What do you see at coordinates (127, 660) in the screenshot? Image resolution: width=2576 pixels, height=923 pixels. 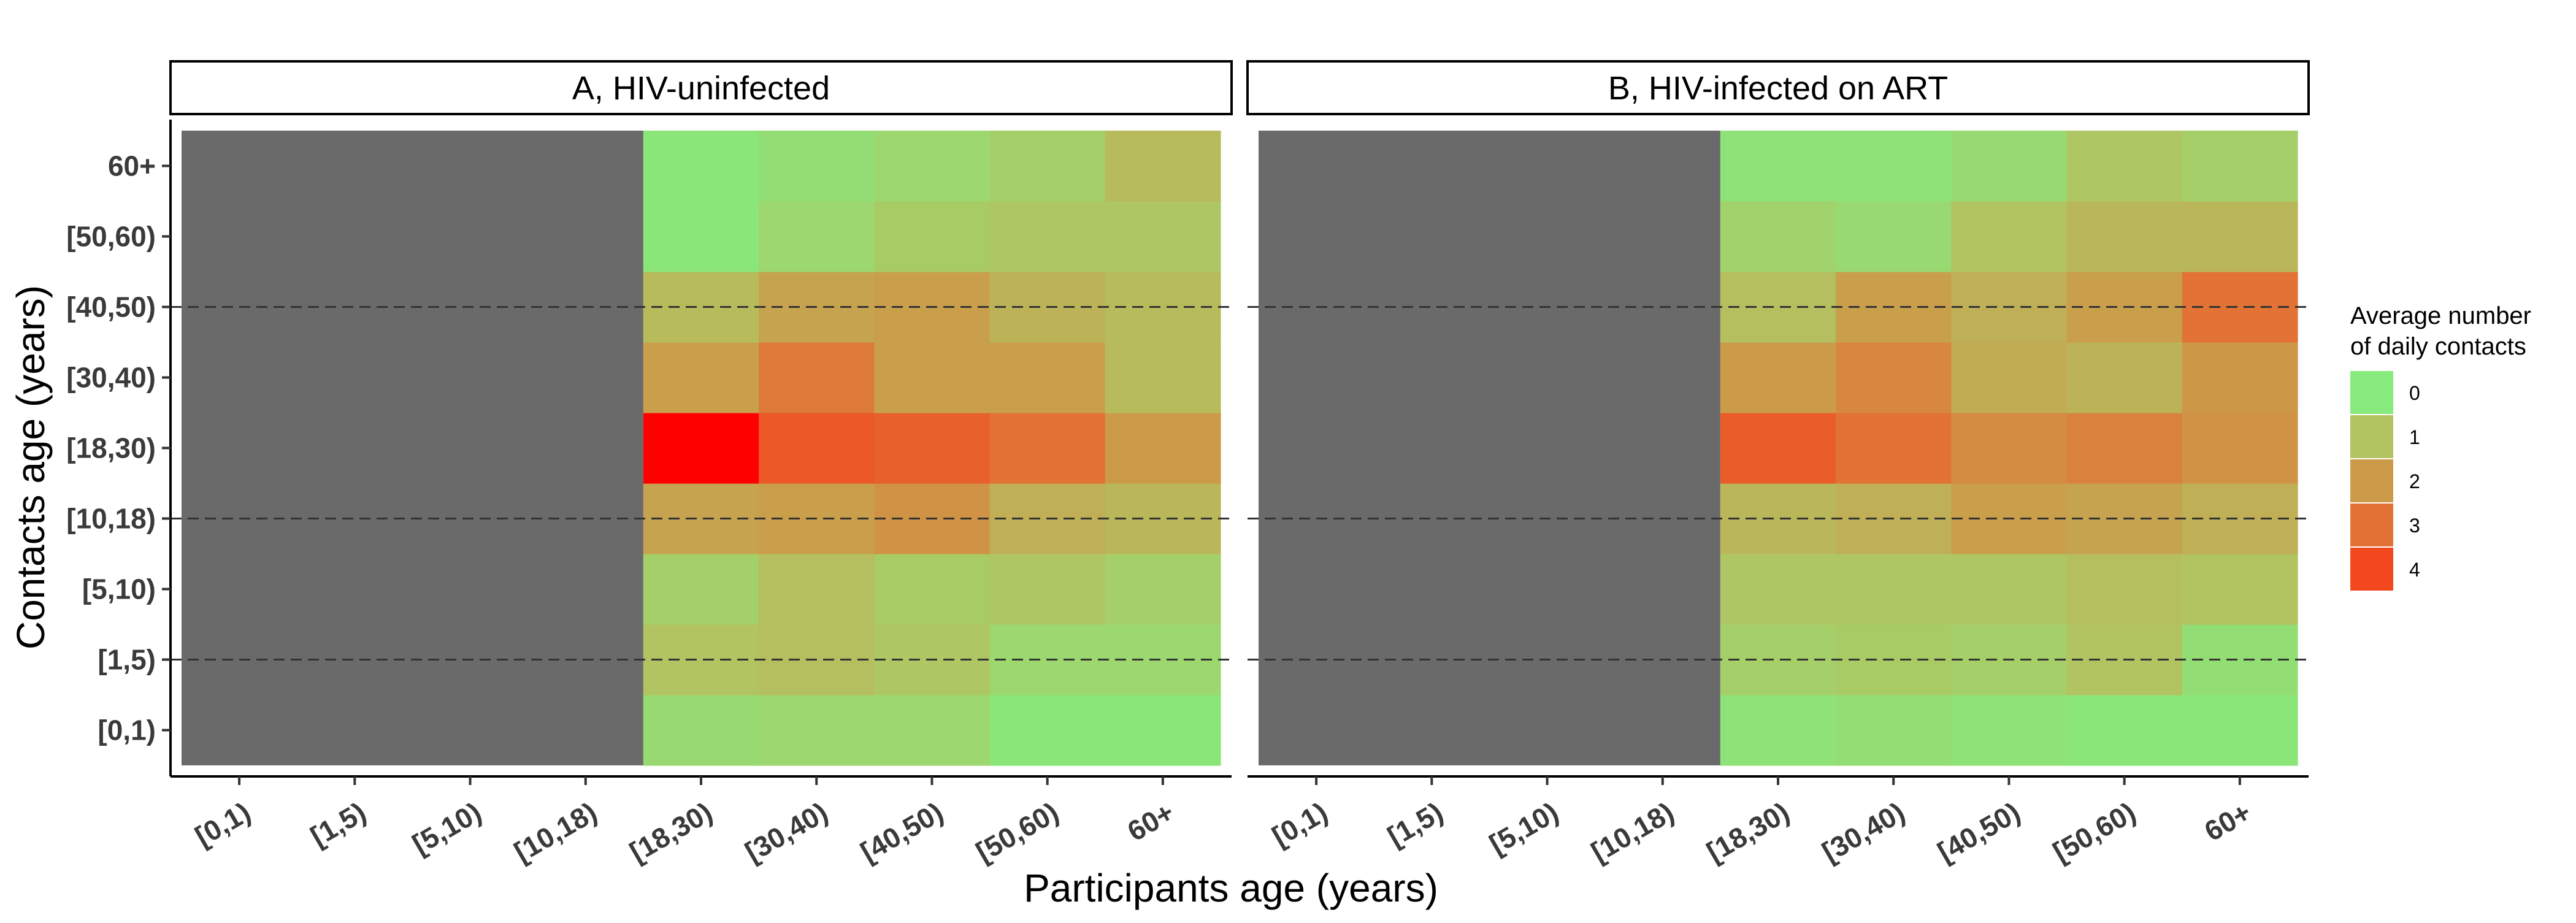 I see `y-tick-label: [1,5)` at bounding box center [127, 660].